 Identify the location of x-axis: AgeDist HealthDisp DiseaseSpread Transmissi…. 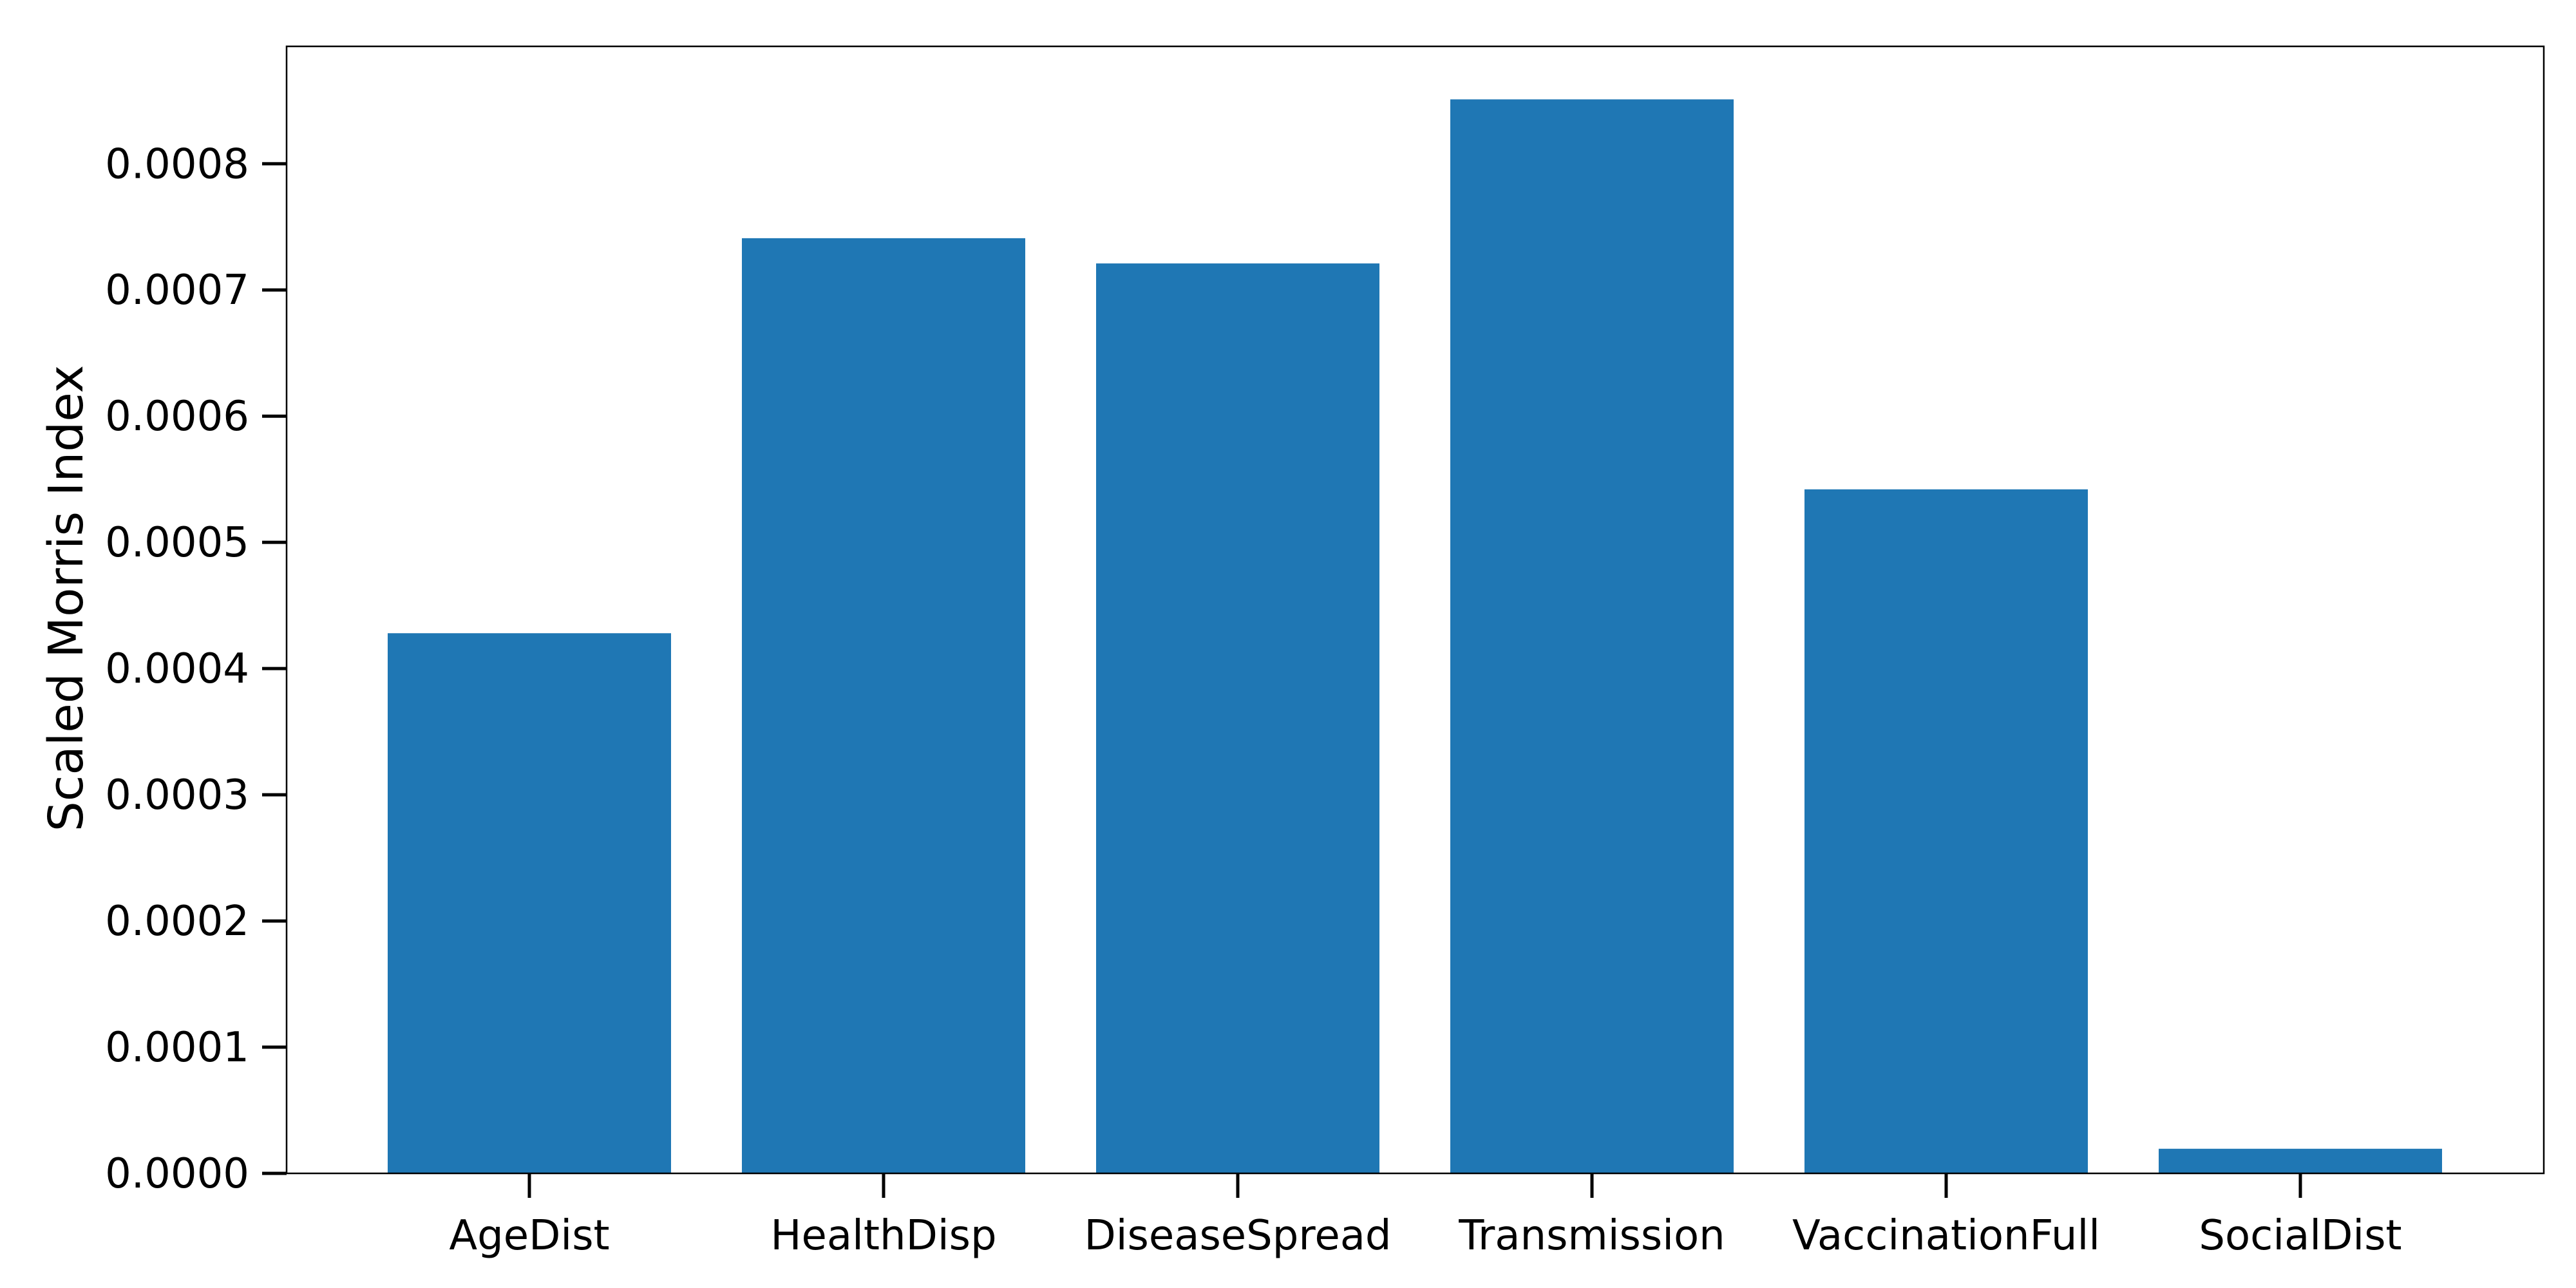
(1426, 1217).